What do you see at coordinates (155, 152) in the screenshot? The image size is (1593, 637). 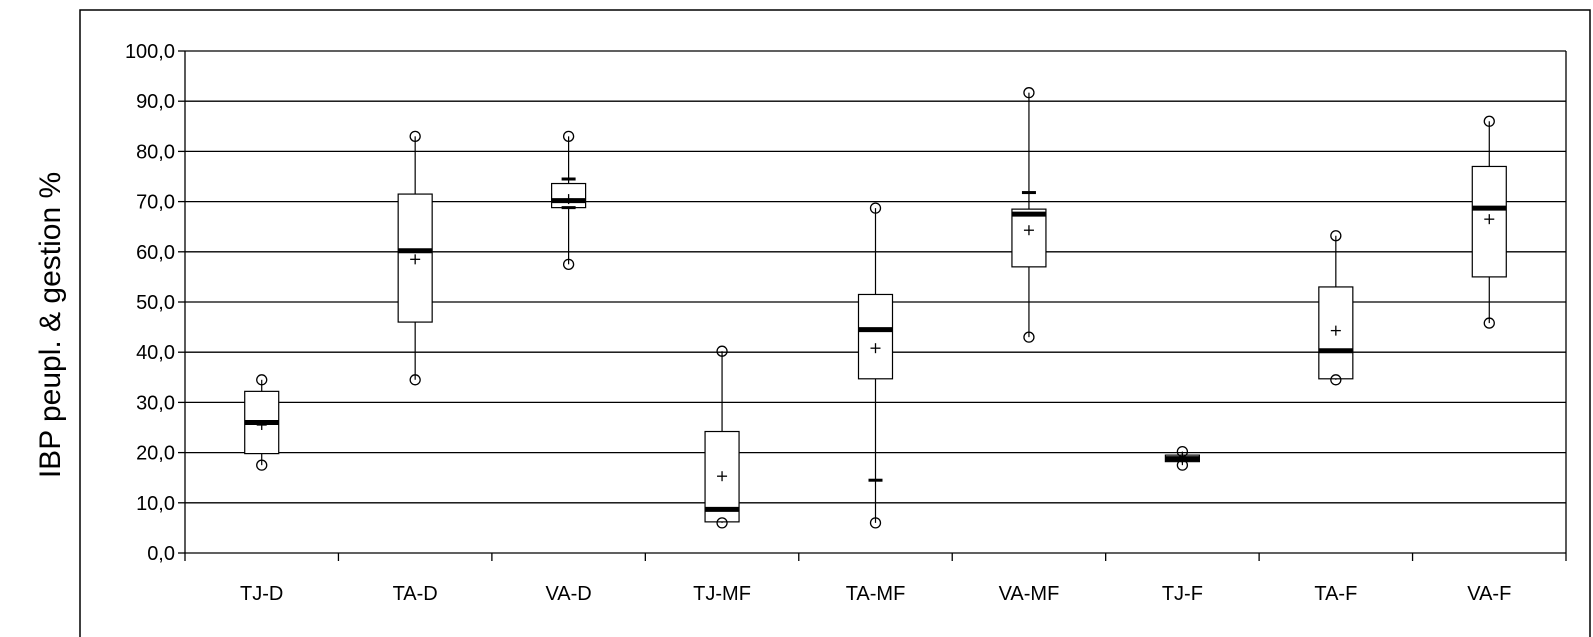 I see `y-tick-label: 80,0` at bounding box center [155, 152].